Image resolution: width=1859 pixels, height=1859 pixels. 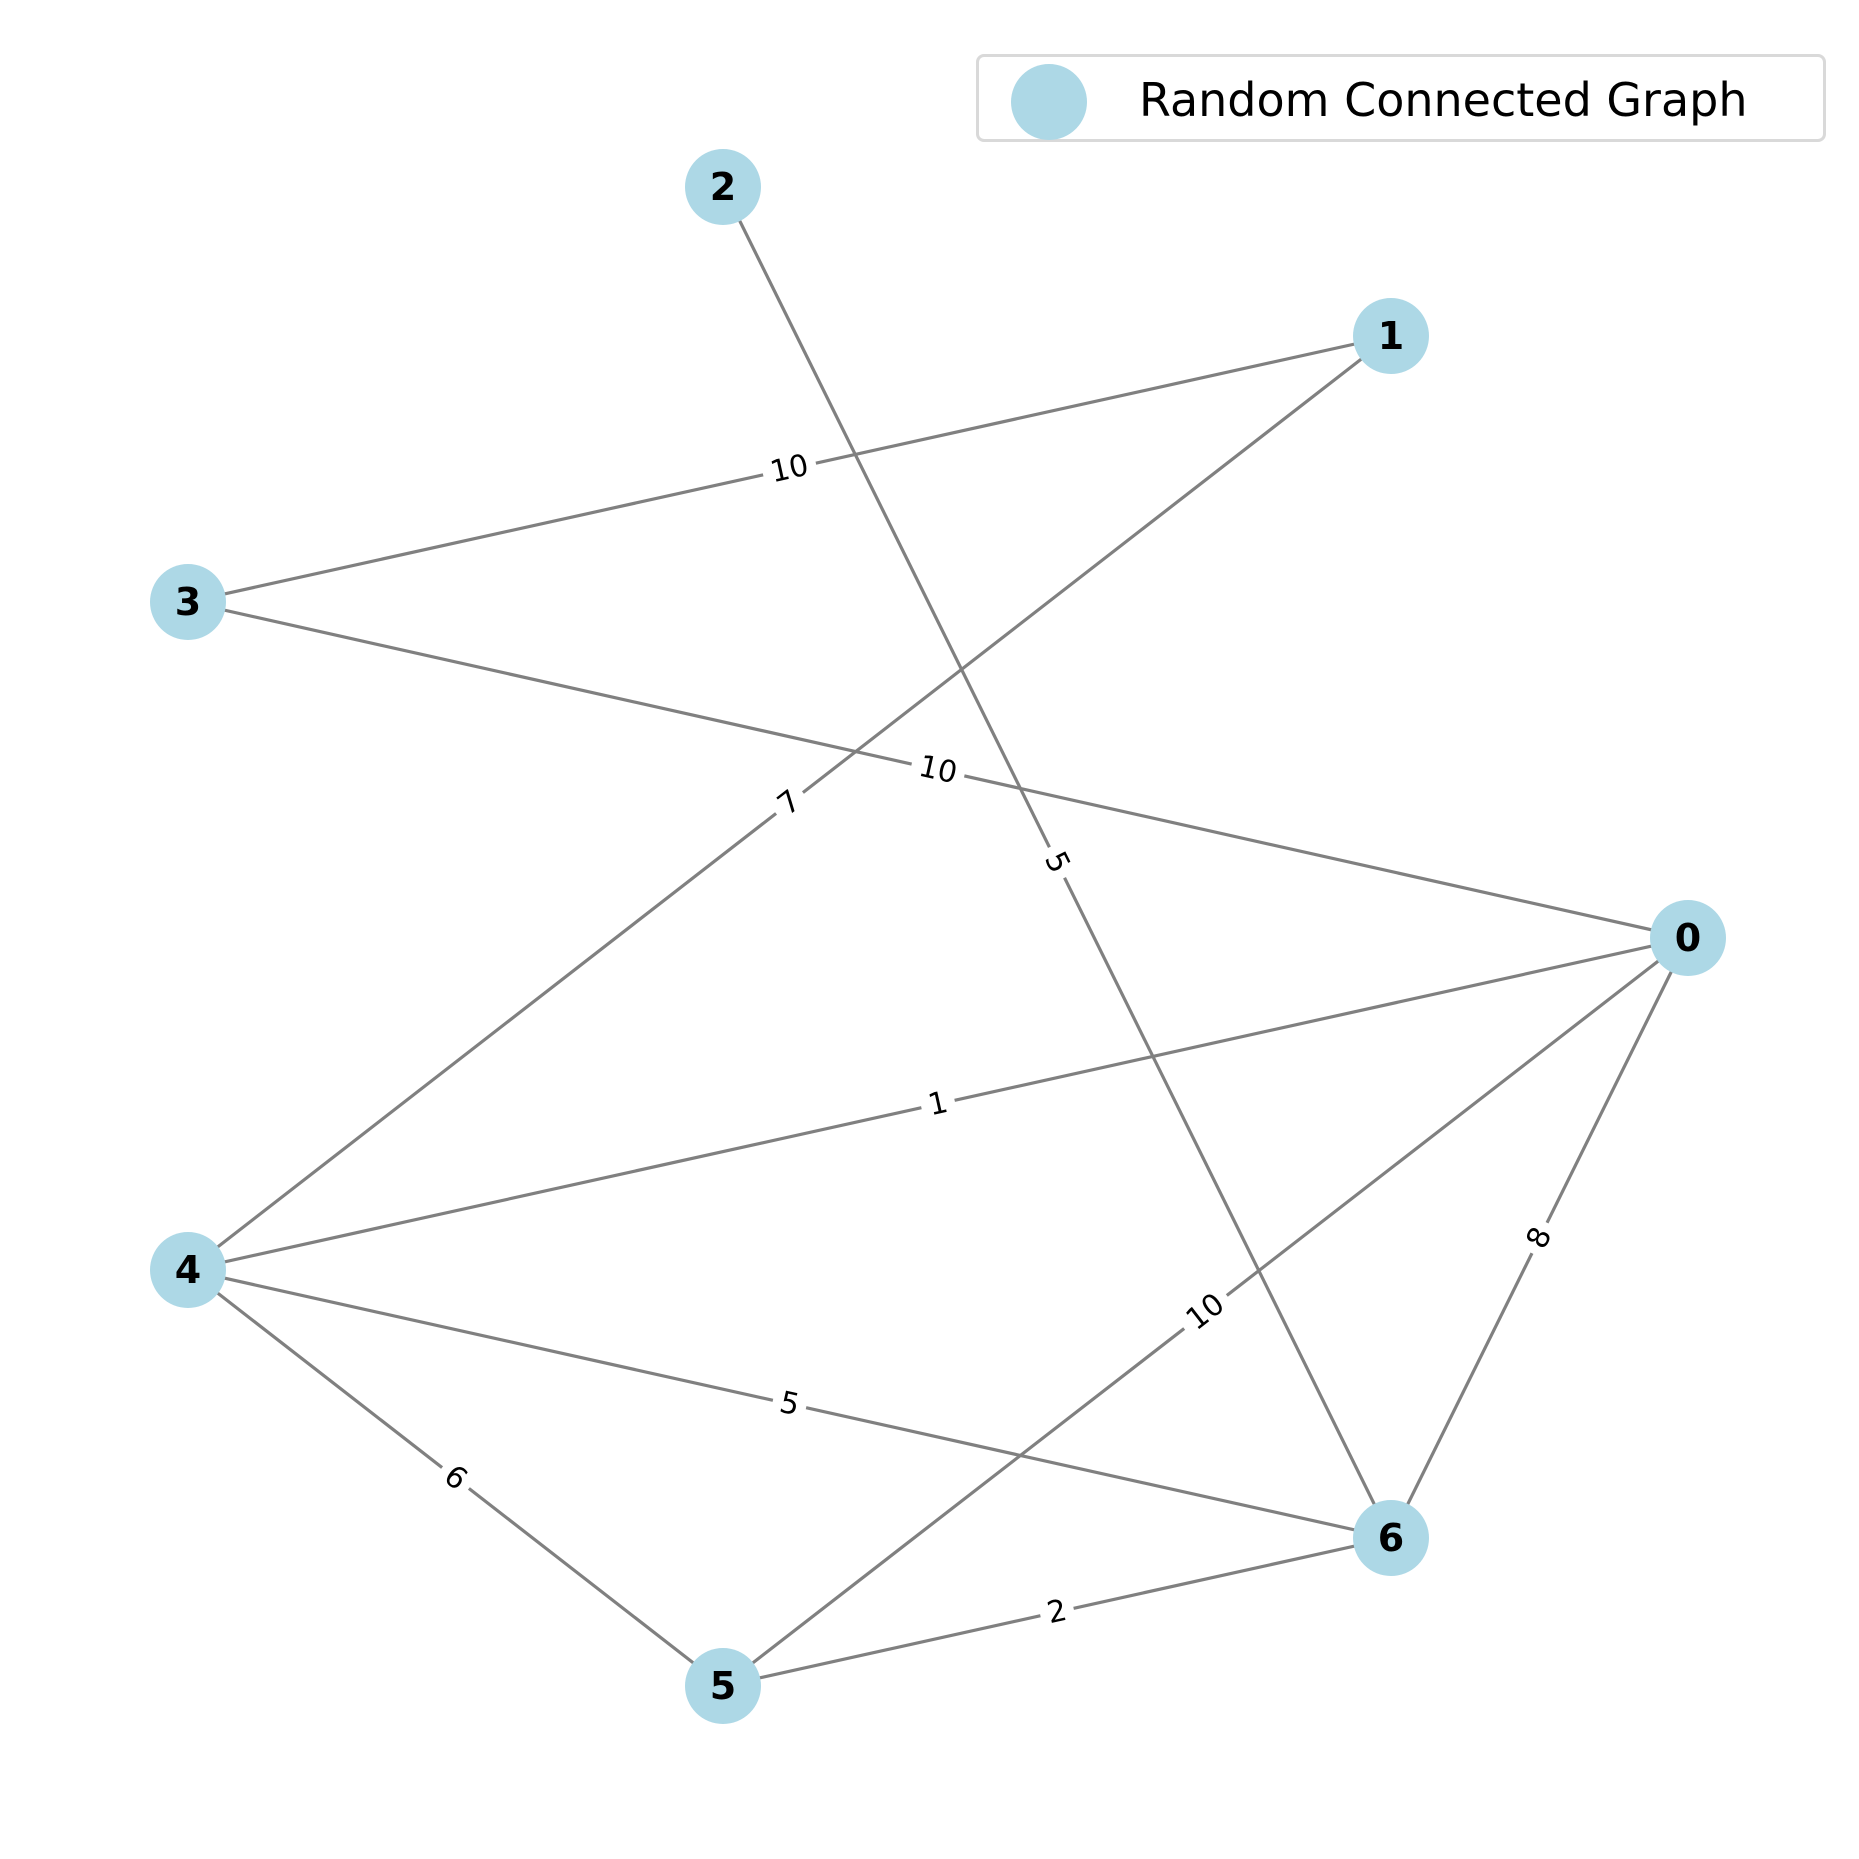 I want to click on node-label: 0, so click(x=1688, y=938).